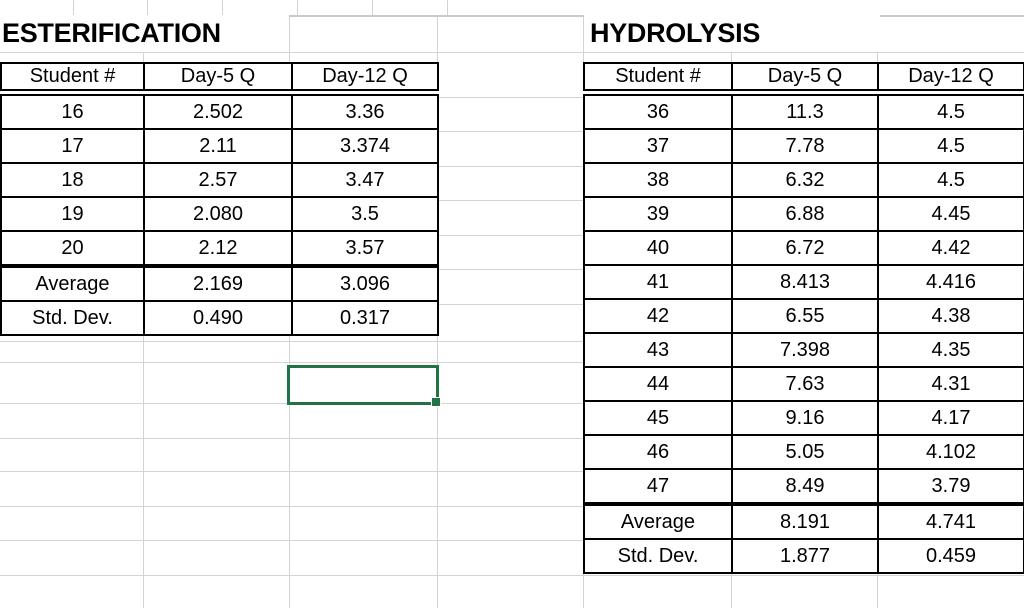  I want to click on cell: 1.877, so click(805, 556).